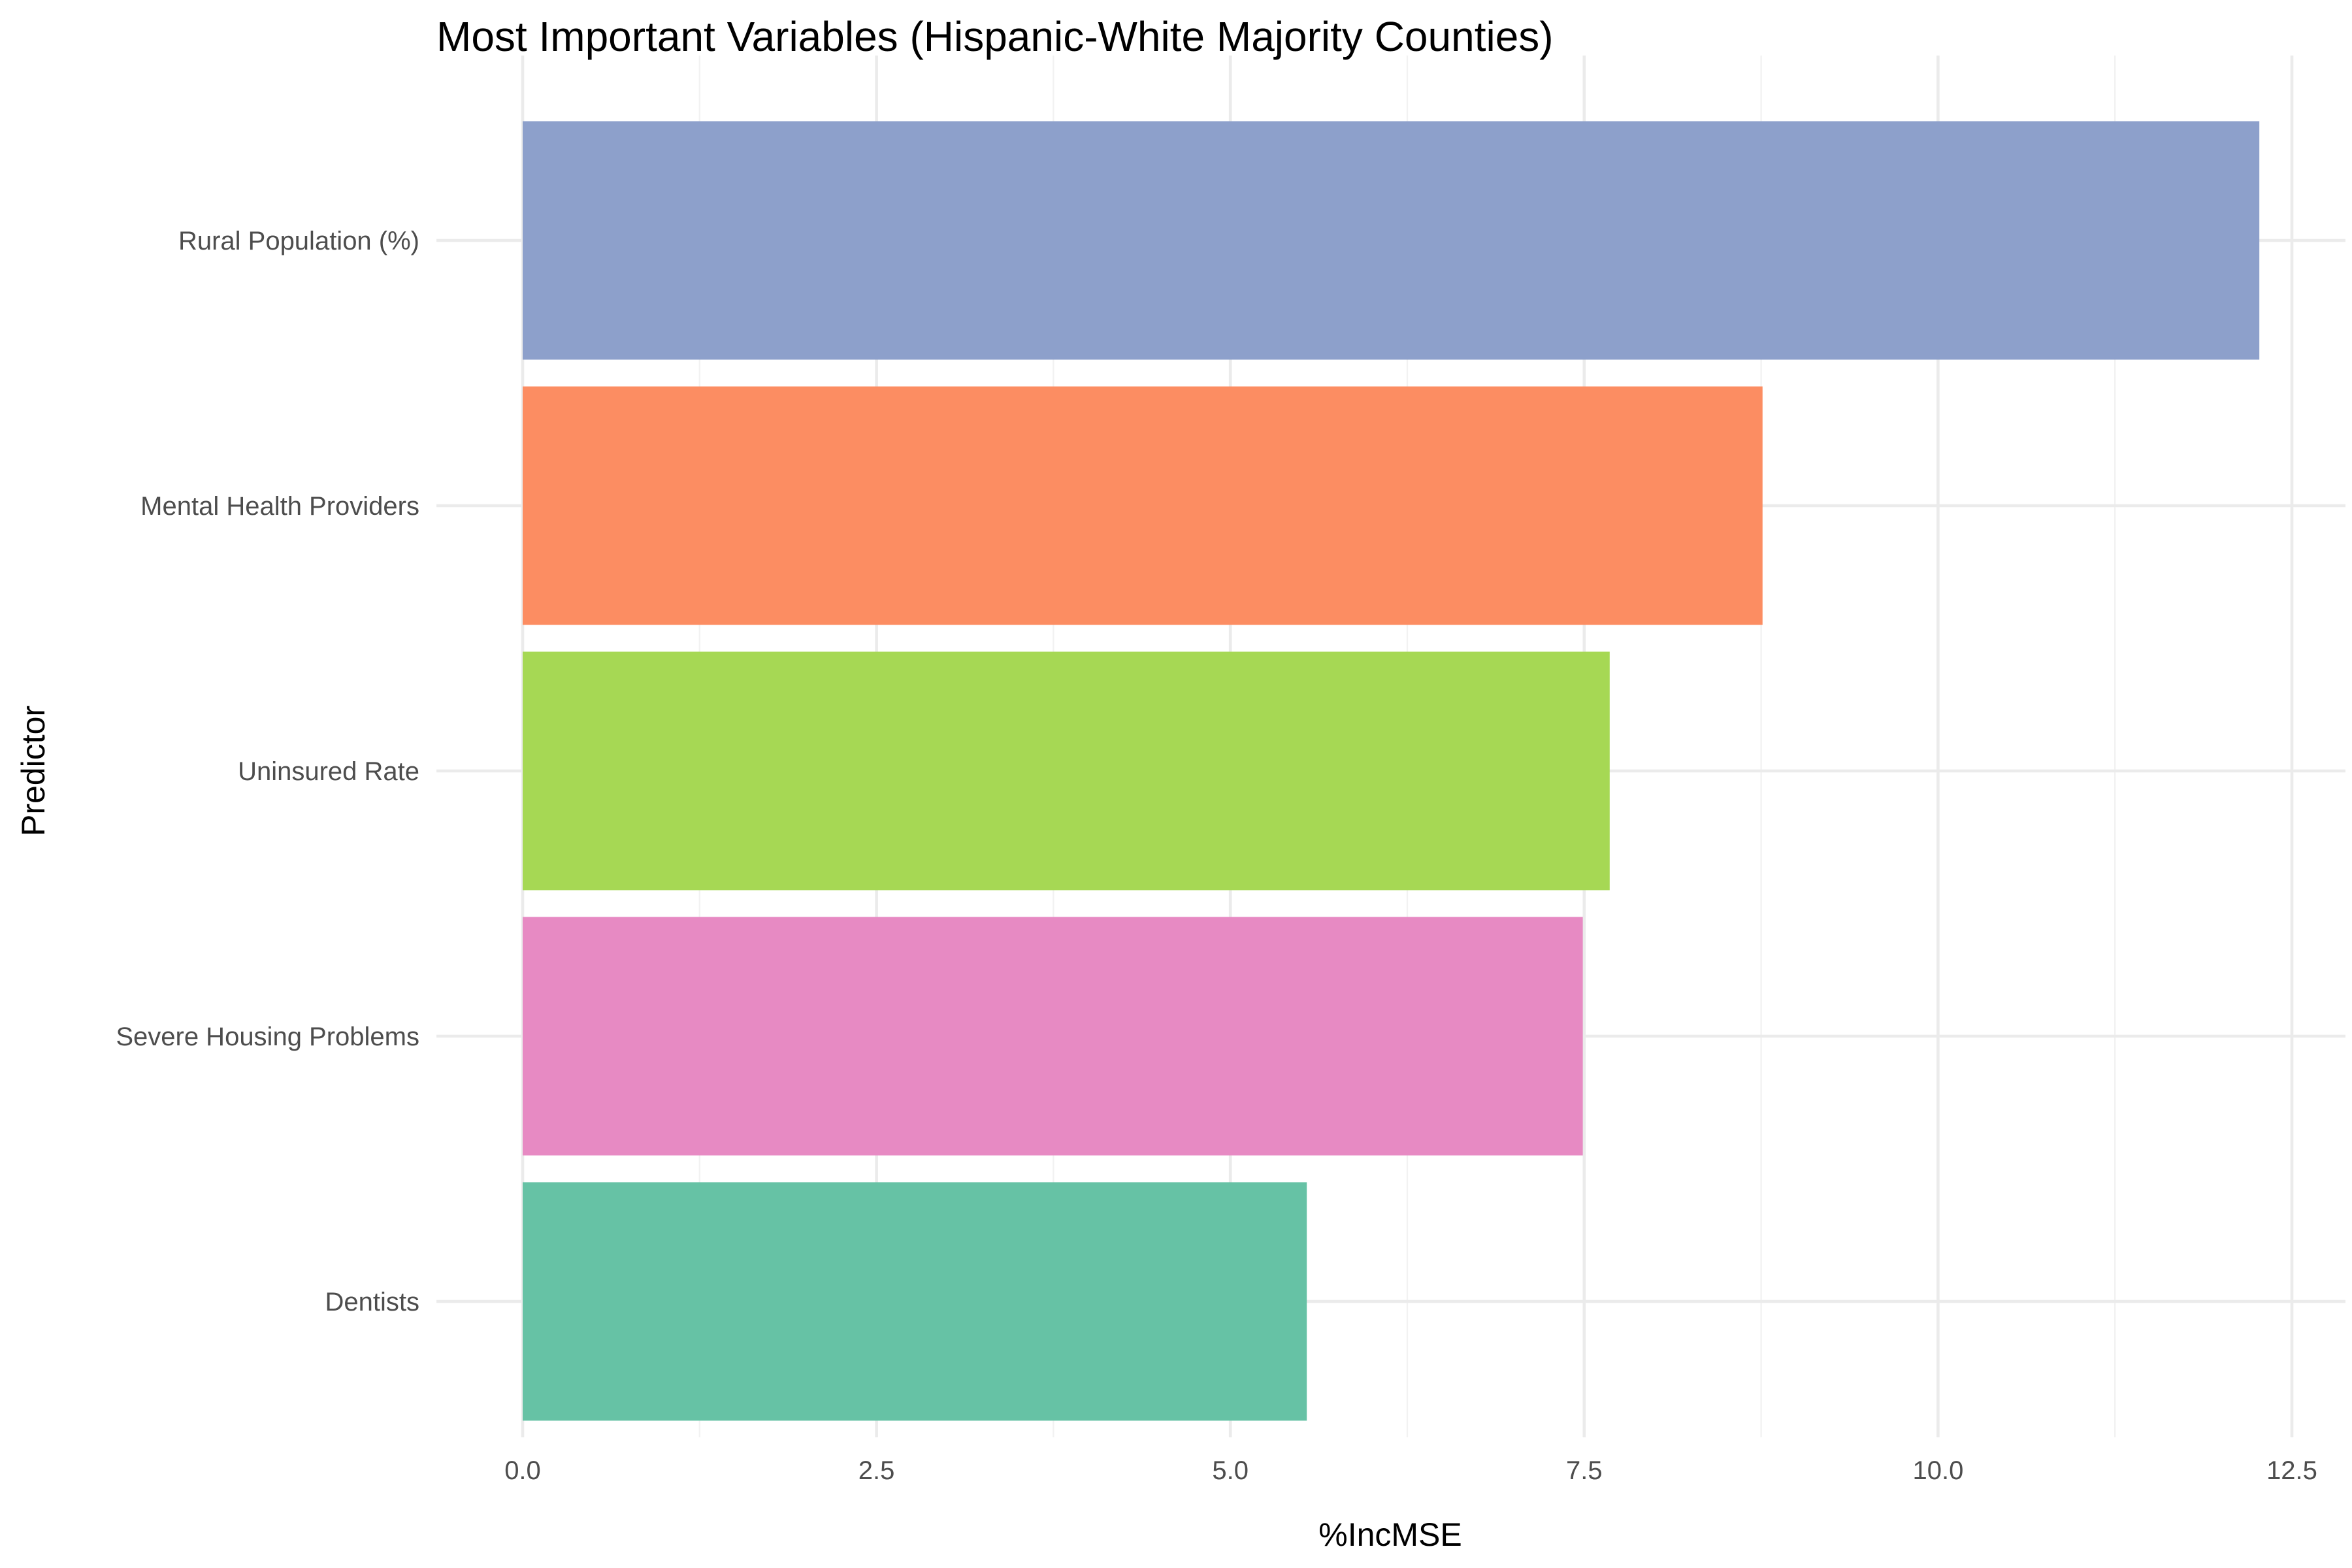  I want to click on x-axis-title: %IncMSE, so click(1390, 1534).